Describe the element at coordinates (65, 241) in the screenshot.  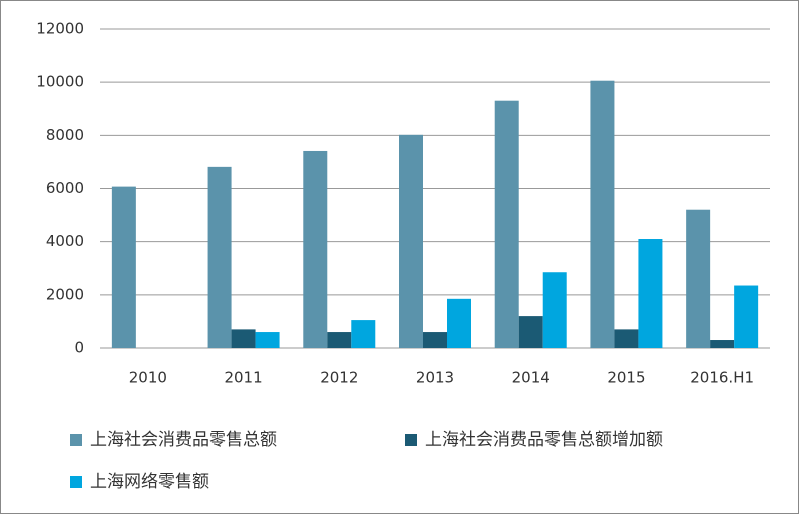
I see `y-tick-label: 4000` at that location.